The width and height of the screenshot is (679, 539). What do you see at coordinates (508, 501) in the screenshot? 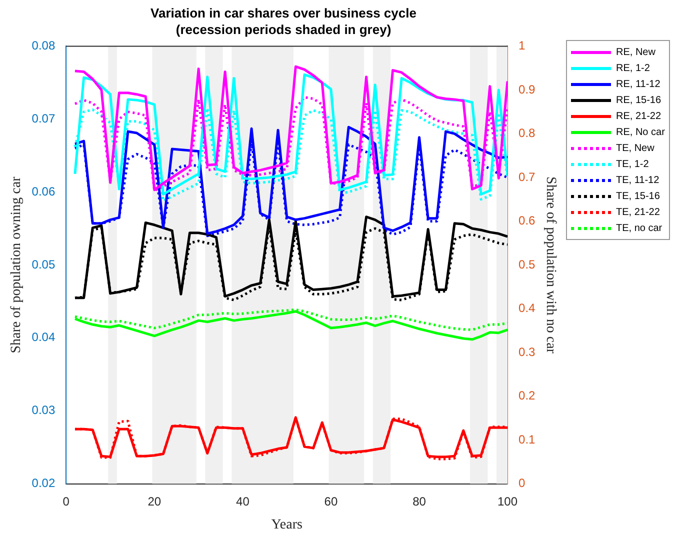
I see `x-tick-label: 100` at bounding box center [508, 501].